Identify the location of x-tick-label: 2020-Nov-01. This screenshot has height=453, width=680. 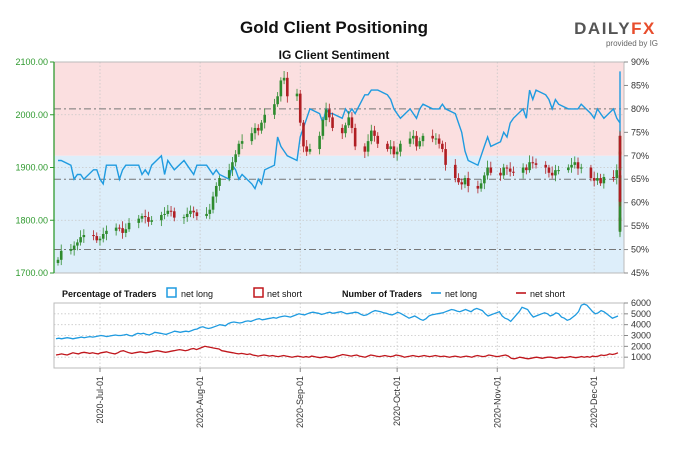
(497, 402).